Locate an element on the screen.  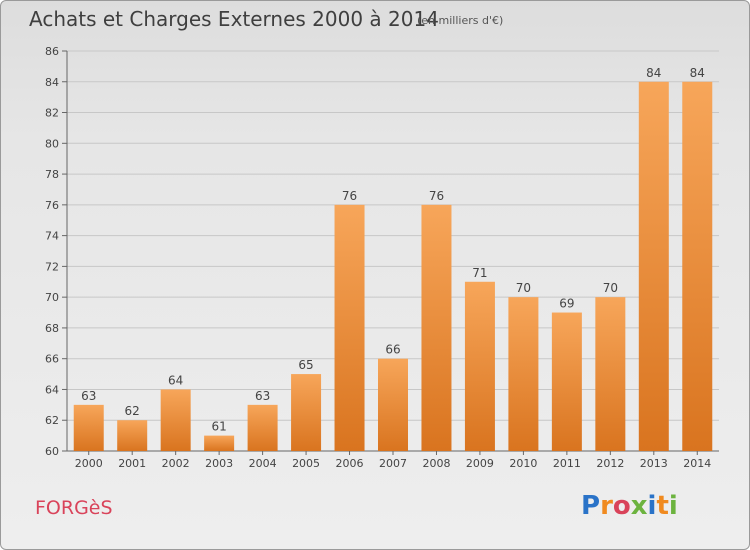
bar-2000 is located at coordinates (88, 427).